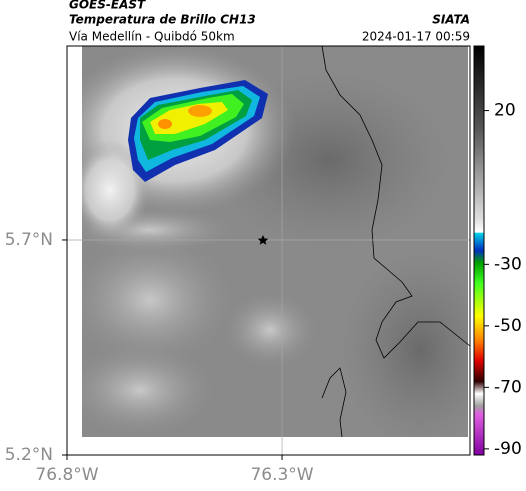 The image size is (526, 491). I want to click on colorbar-tick-label: -30, so click(508, 264).